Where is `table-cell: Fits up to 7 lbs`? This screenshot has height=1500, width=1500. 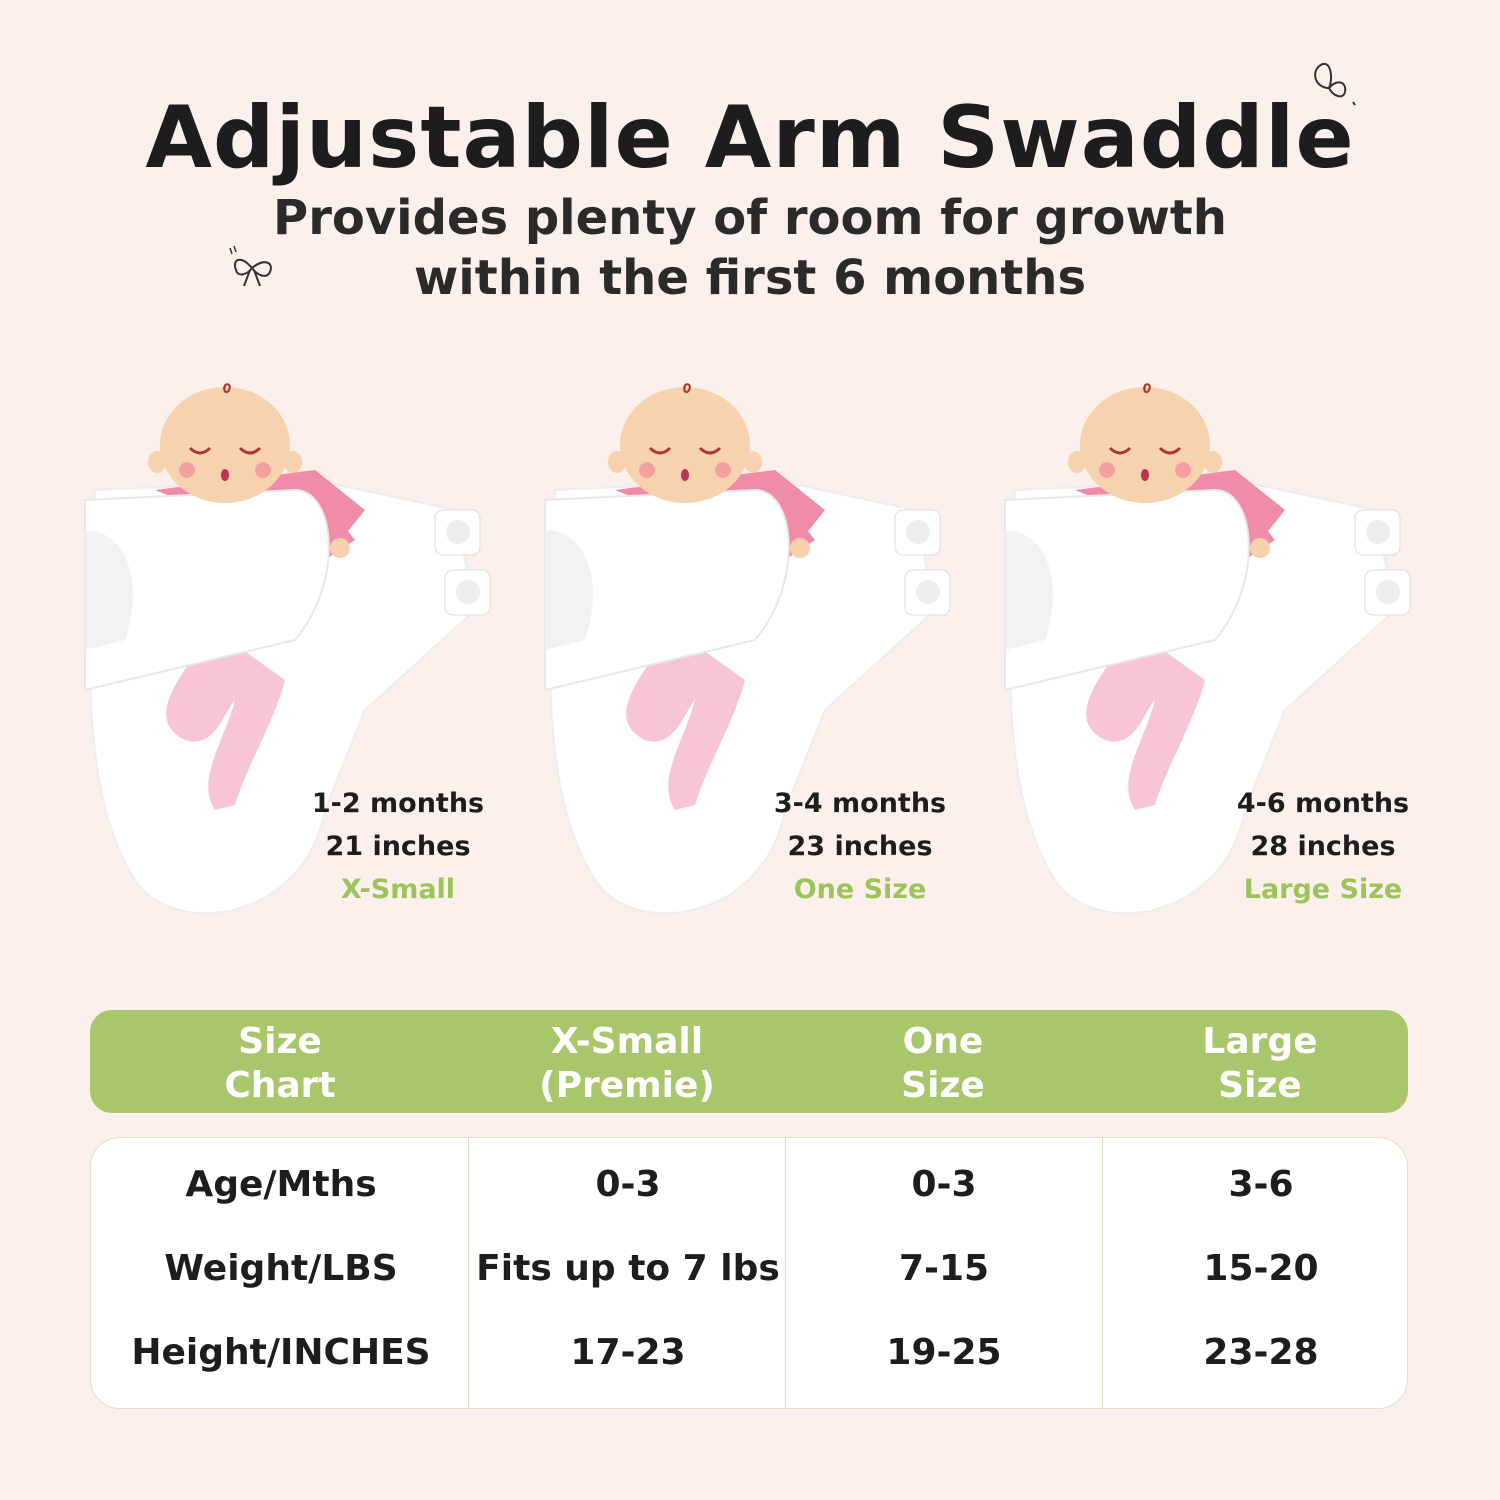
table-cell: Fits up to 7 lbs is located at coordinates (628, 1268).